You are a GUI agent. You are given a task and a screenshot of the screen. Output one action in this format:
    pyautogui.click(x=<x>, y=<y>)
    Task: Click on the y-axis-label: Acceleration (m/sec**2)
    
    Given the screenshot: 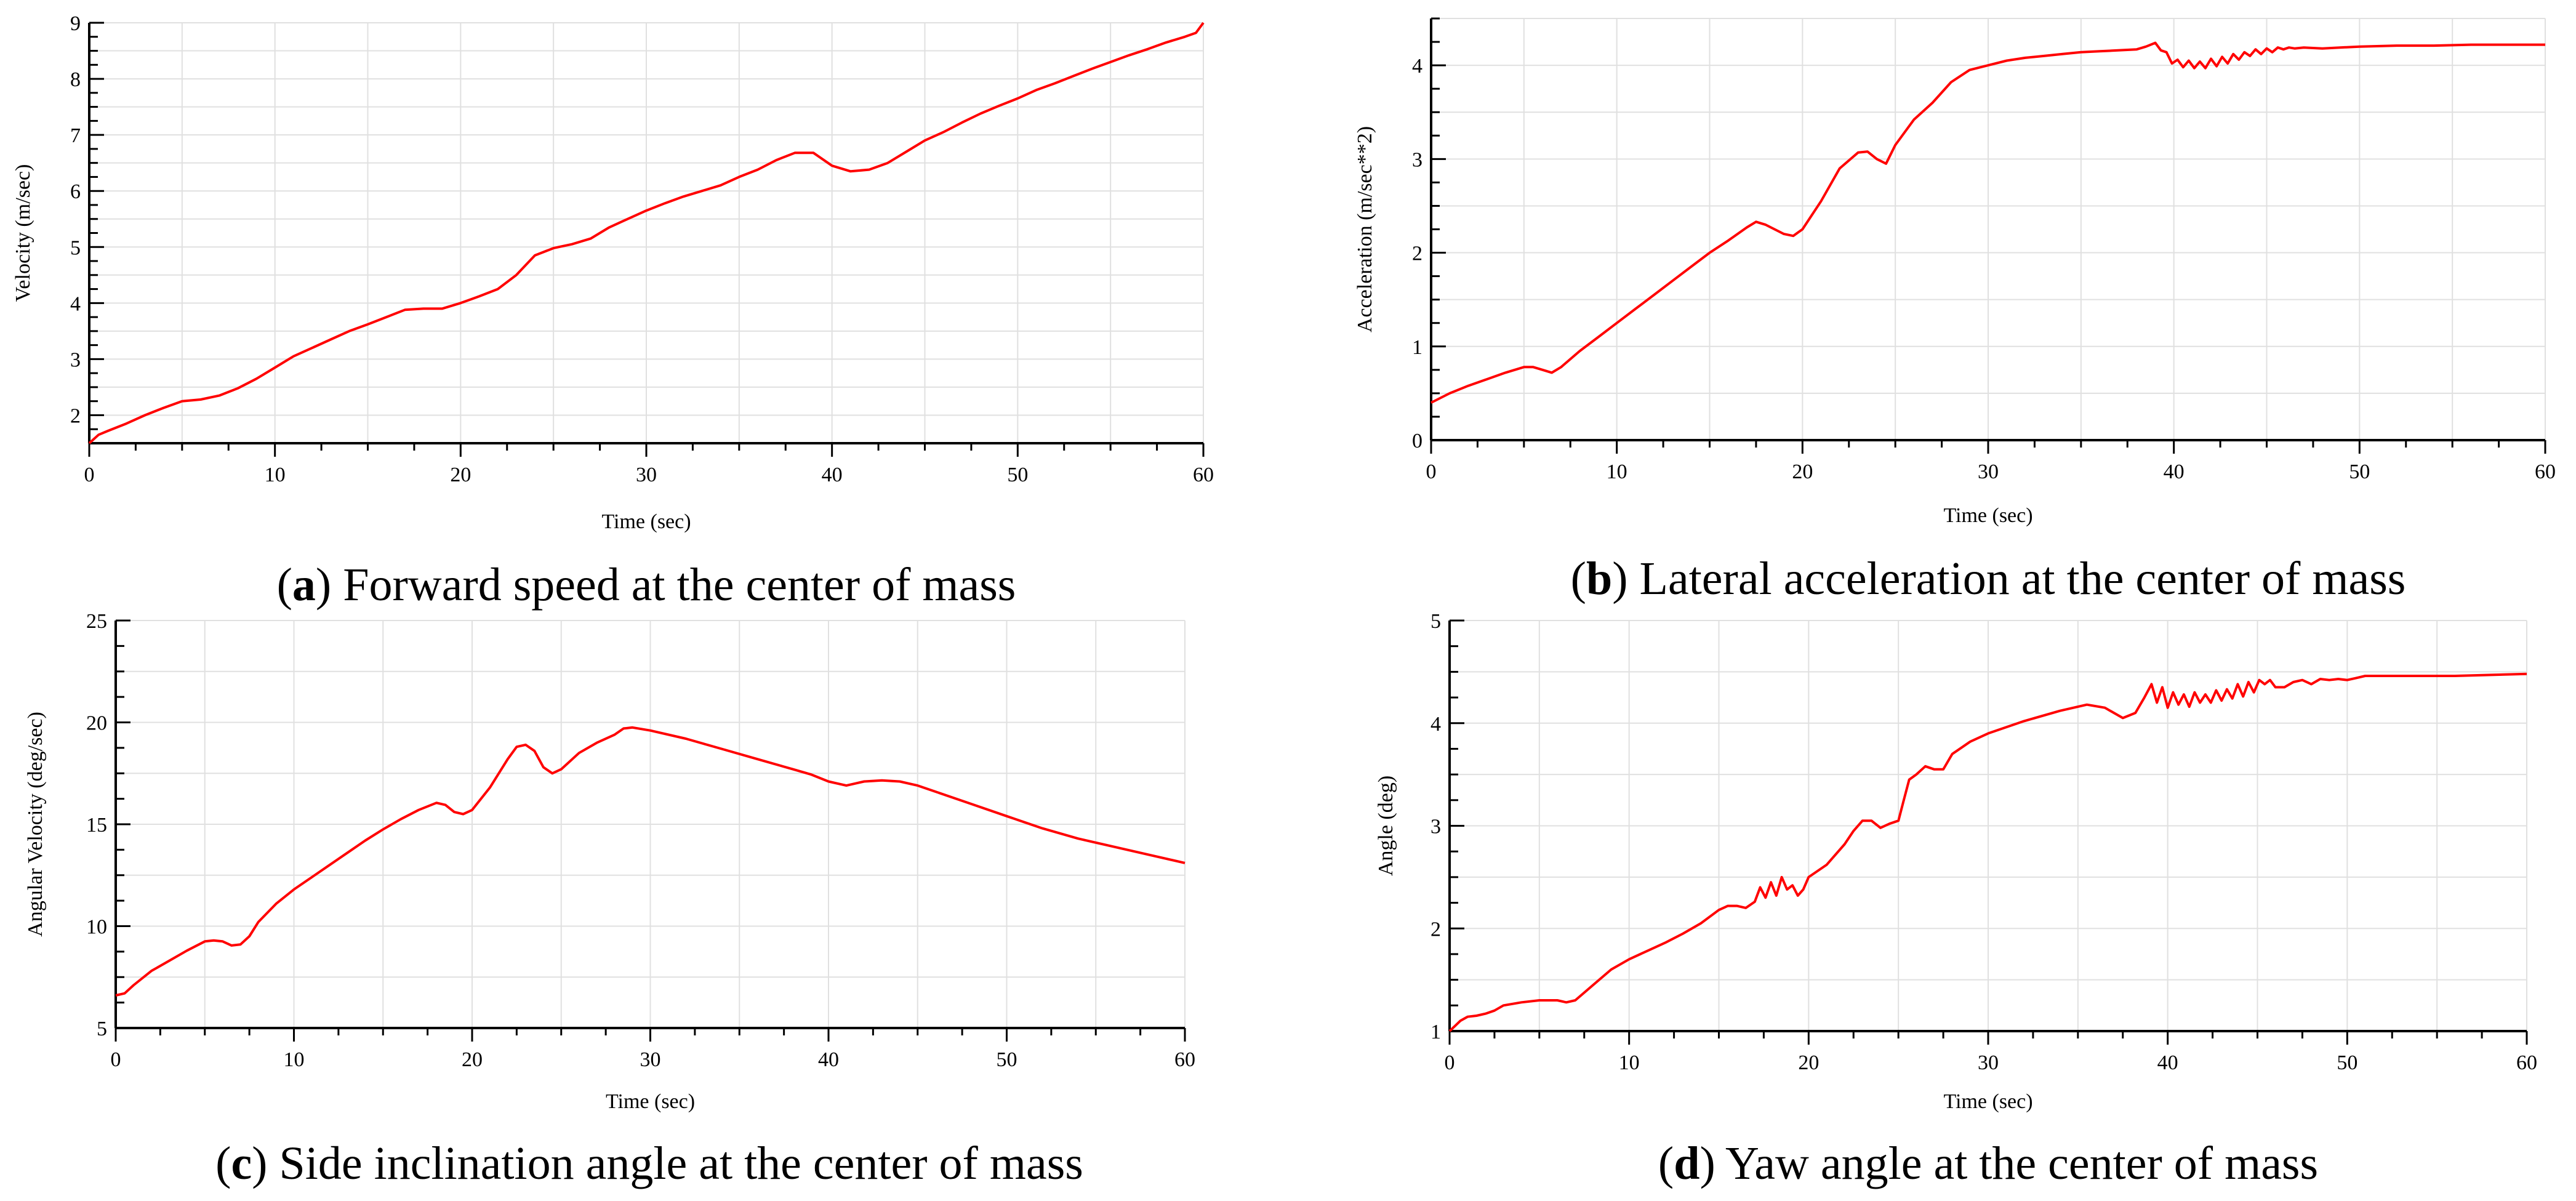 What is the action you would take?
    pyautogui.click(x=1365, y=229)
    